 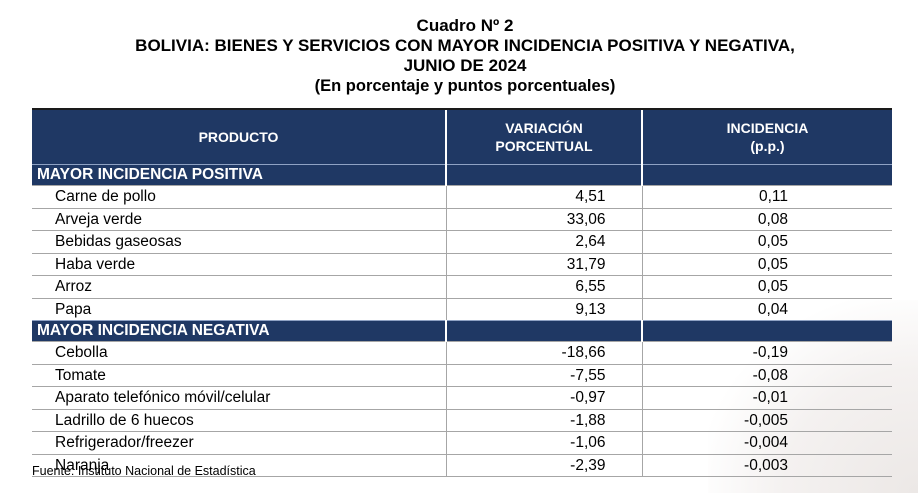 What do you see at coordinates (766, 219) in the screenshot?
I see `cell-incidencia: 0,08` at bounding box center [766, 219].